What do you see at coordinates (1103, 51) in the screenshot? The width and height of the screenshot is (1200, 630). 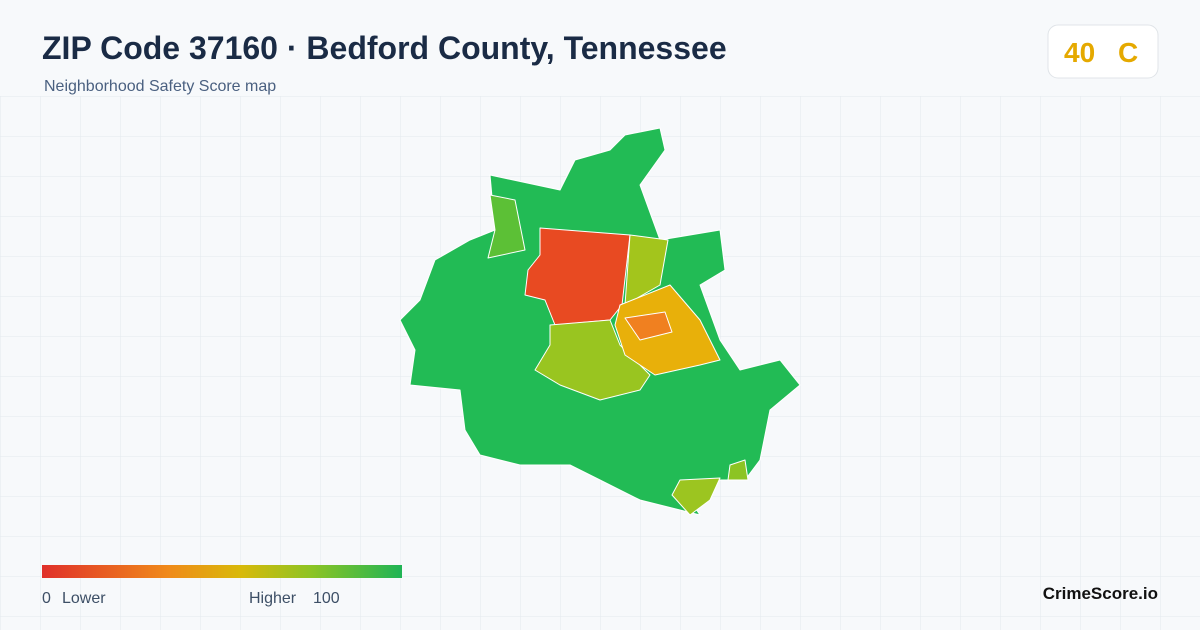 I see `score-badge` at bounding box center [1103, 51].